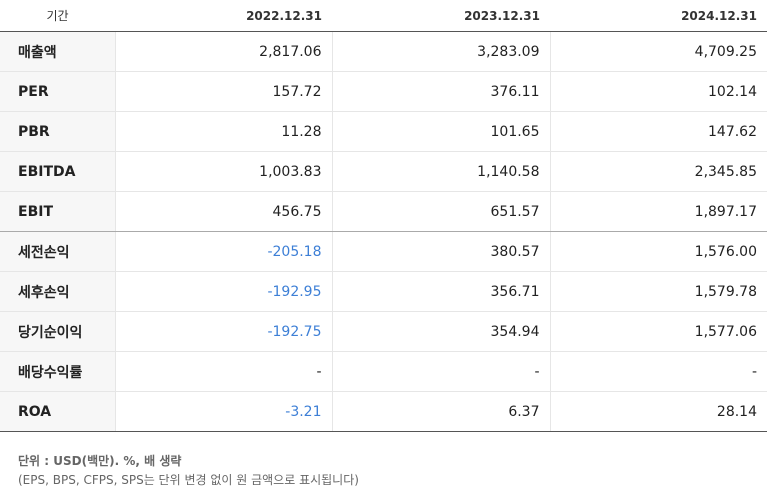 The width and height of the screenshot is (767, 494). Describe the element at coordinates (223, 91) in the screenshot. I see `cell-value: 157.72` at that location.